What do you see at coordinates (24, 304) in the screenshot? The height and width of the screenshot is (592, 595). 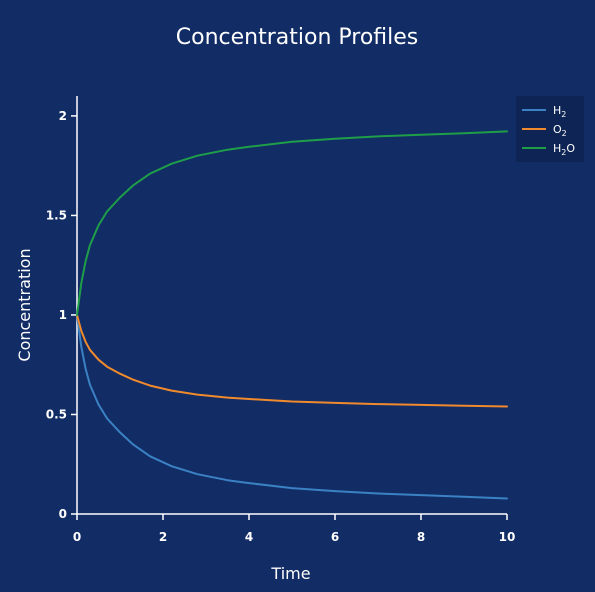 I see `y-axis-label: Concentration` at bounding box center [24, 304].